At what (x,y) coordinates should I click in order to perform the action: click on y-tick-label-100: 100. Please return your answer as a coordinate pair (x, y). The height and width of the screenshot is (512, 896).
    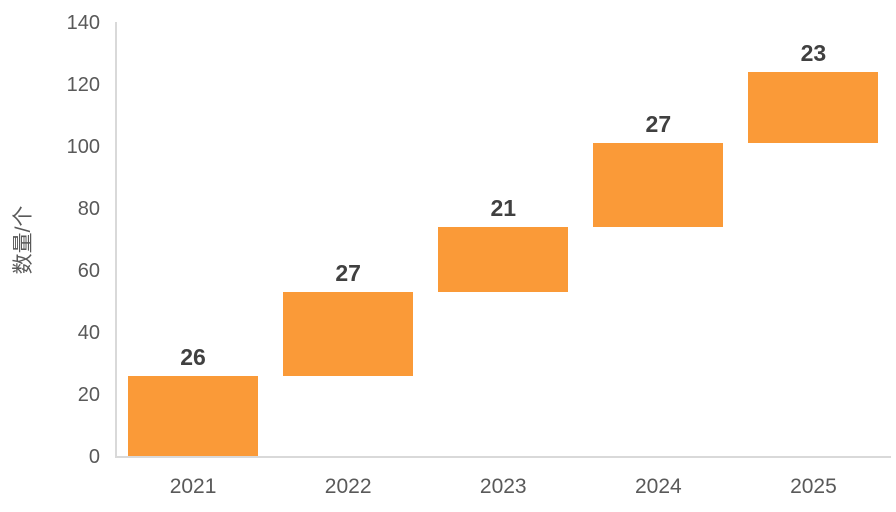
    Looking at the image, I should click on (83, 146).